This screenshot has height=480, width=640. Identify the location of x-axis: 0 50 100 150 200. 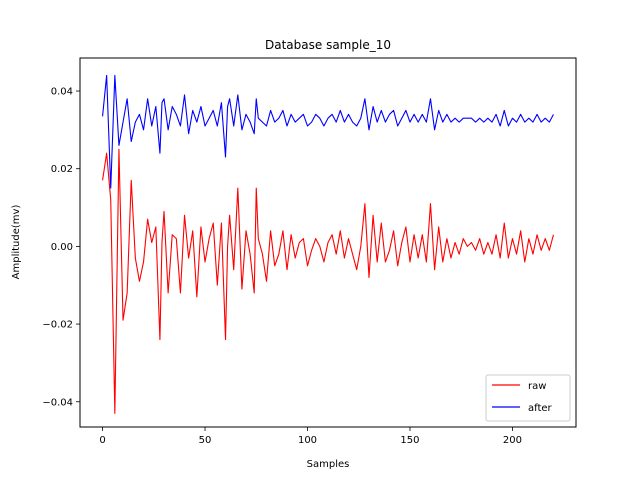
(310, 436).